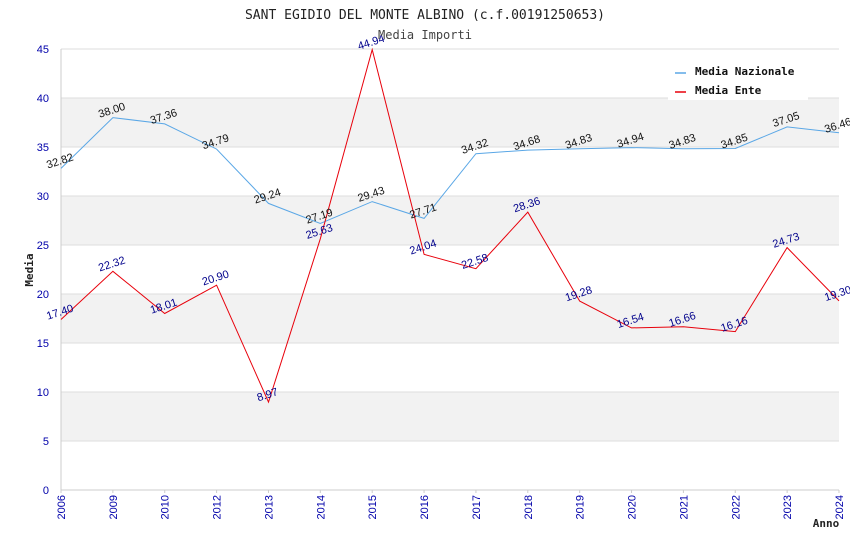 This screenshot has height=550, width=850. What do you see at coordinates (581, 507) in the screenshot?
I see `x-tick-label: 2019` at bounding box center [581, 507].